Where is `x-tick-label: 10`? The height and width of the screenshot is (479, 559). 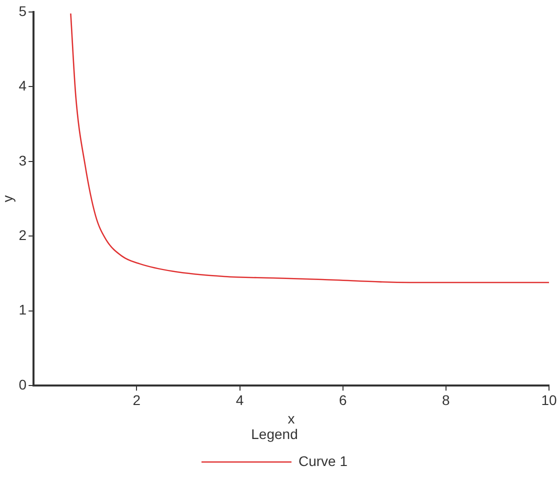 x-tick-label: 10 is located at coordinates (549, 400).